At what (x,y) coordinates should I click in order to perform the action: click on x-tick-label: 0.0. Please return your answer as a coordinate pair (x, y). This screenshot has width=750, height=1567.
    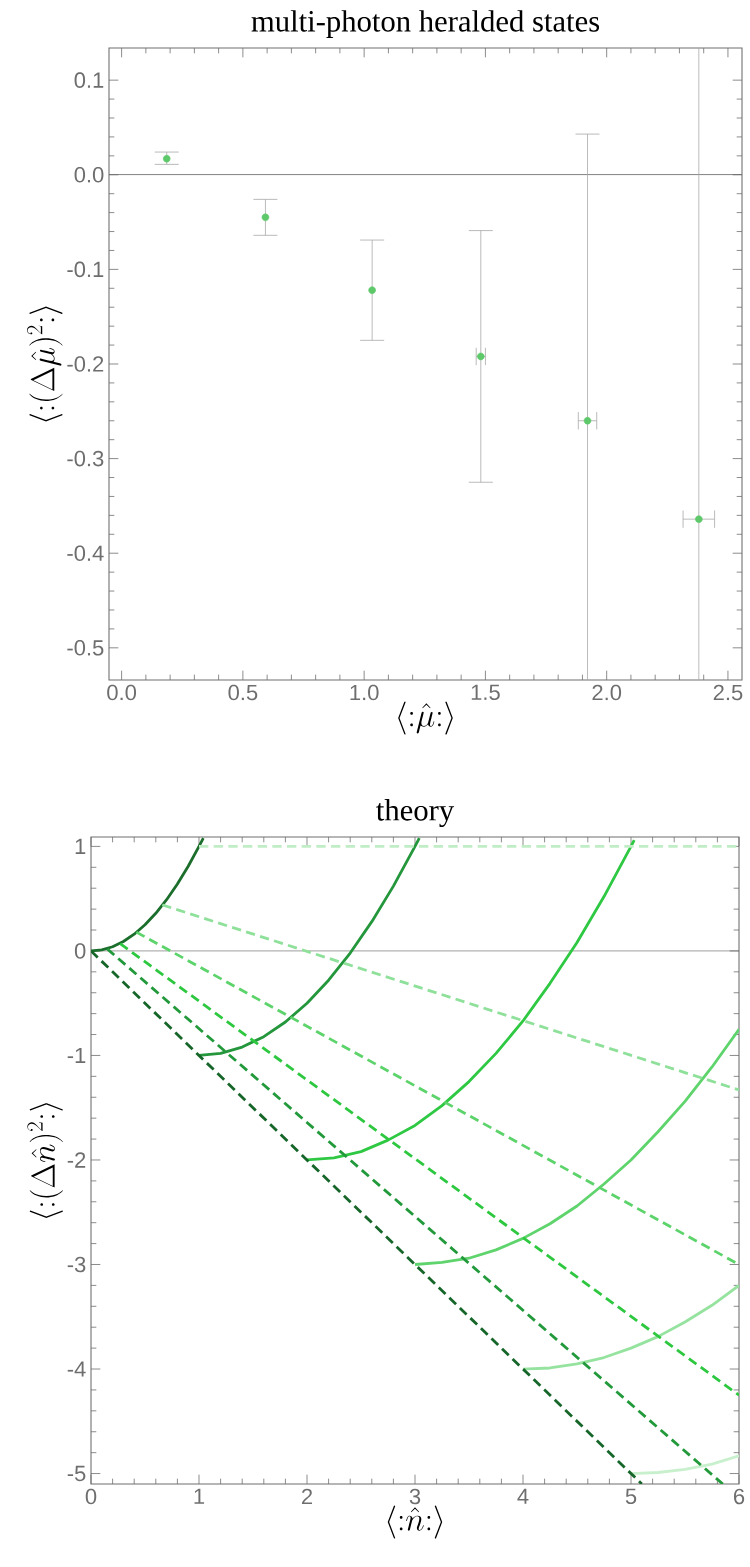
    Looking at the image, I should click on (122, 692).